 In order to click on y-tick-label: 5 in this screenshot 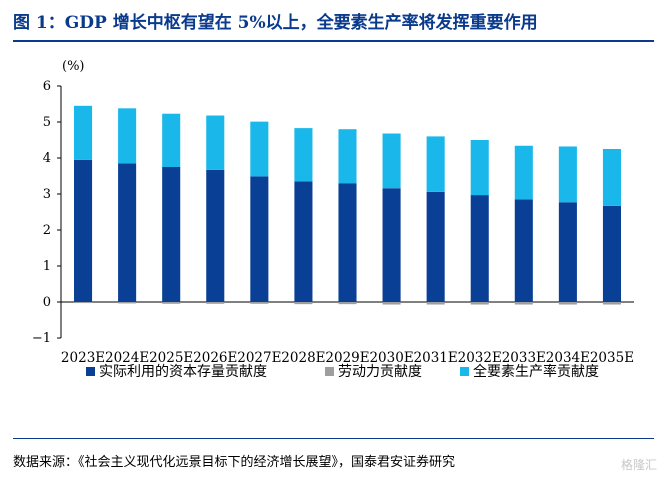, I will do `click(47, 122)`.